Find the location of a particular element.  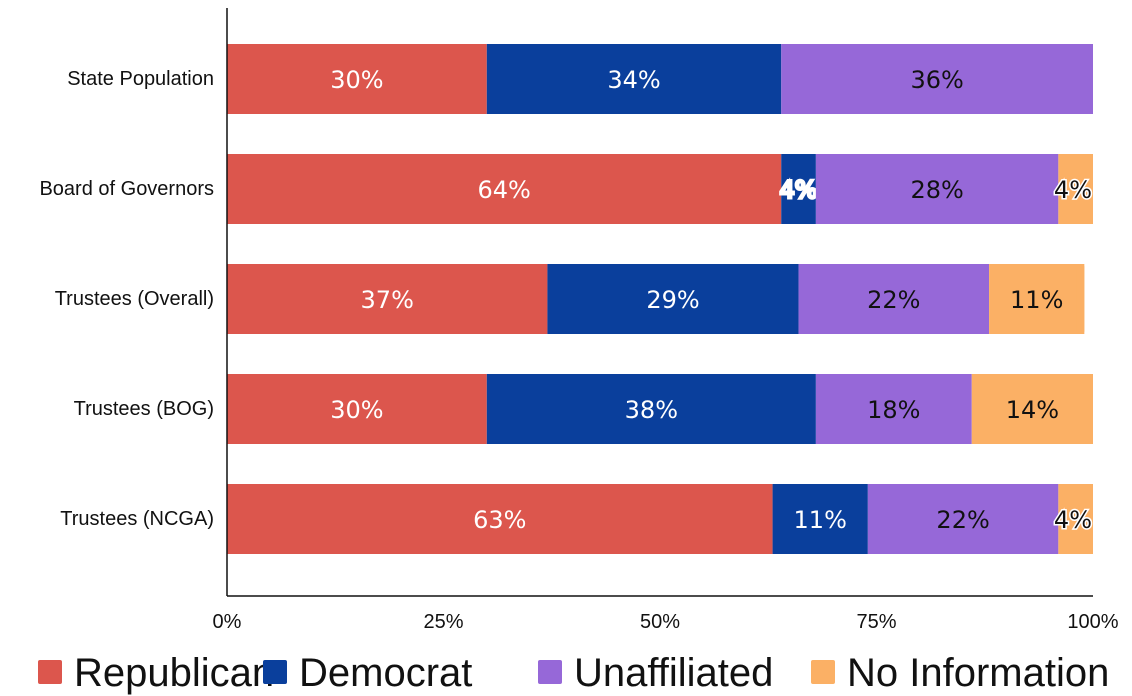

bar-republican-board-of-governors is located at coordinates (504, 189).